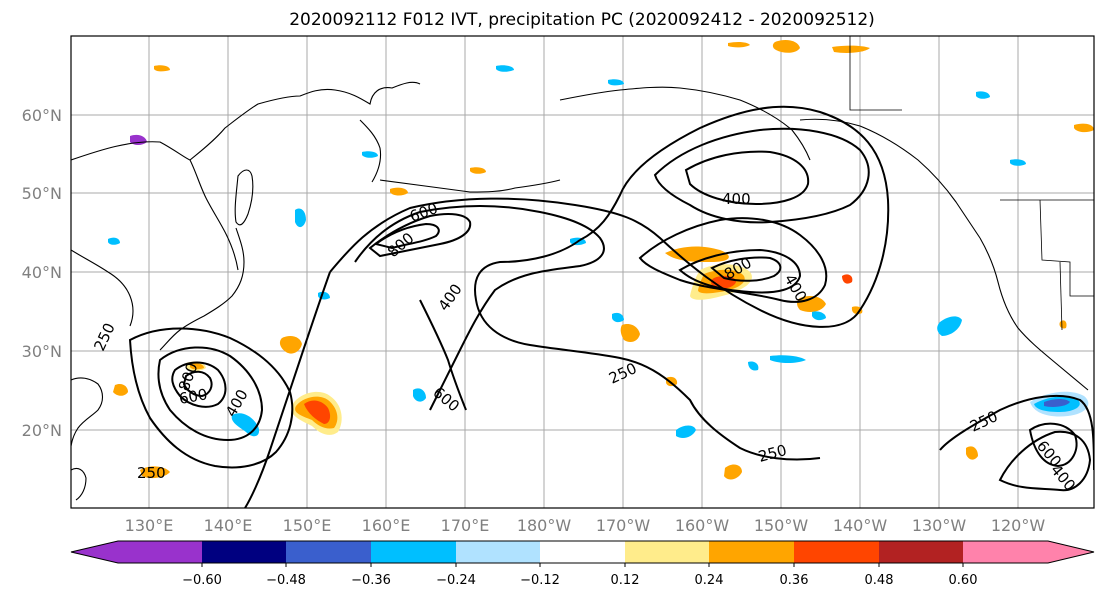 The image size is (1105, 601). I want to click on contour-label: 250, so click(151, 473).